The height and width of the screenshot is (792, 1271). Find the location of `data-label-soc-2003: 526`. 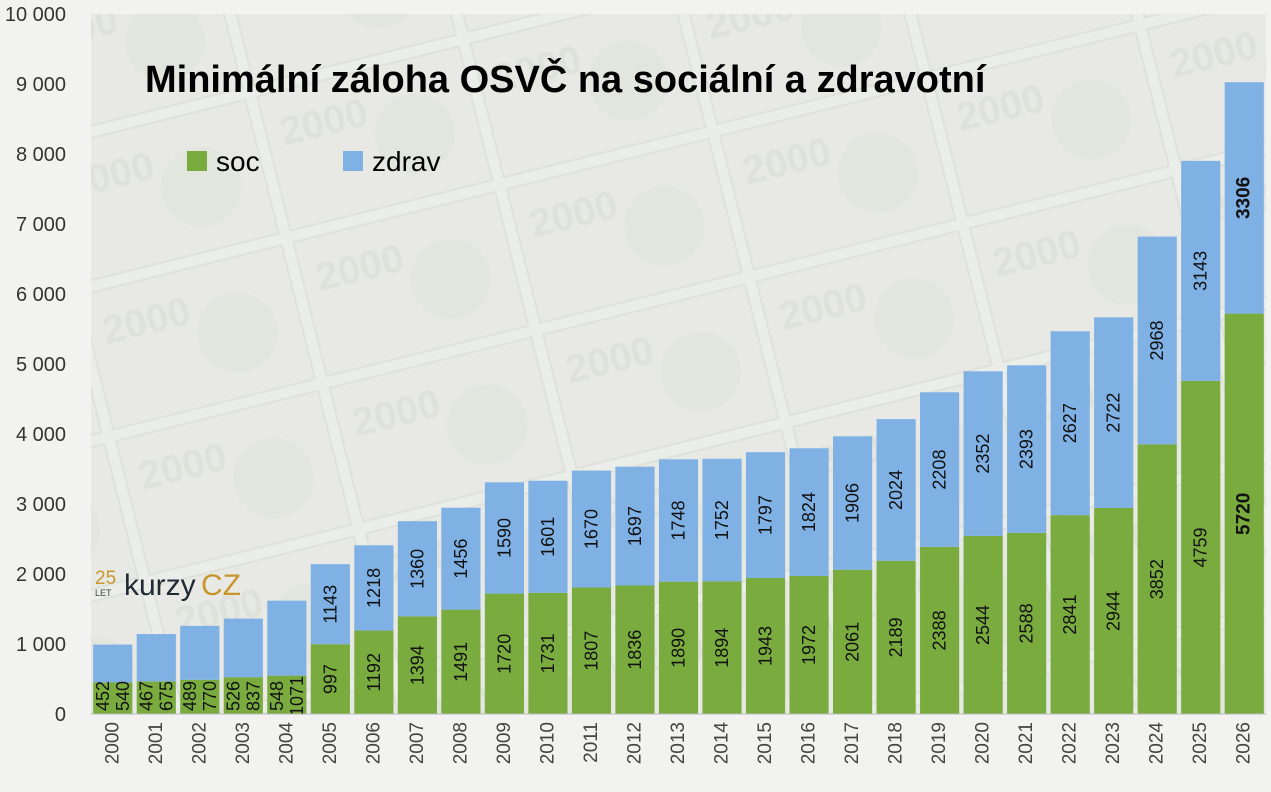

data-label-soc-2003: 526 is located at coordinates (233, 696).